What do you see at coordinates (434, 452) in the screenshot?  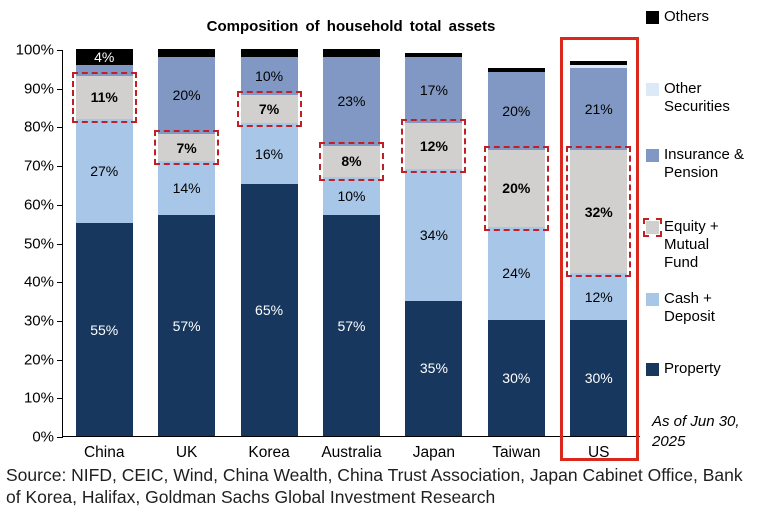 I see `x-tick-label-japan: Japan` at bounding box center [434, 452].